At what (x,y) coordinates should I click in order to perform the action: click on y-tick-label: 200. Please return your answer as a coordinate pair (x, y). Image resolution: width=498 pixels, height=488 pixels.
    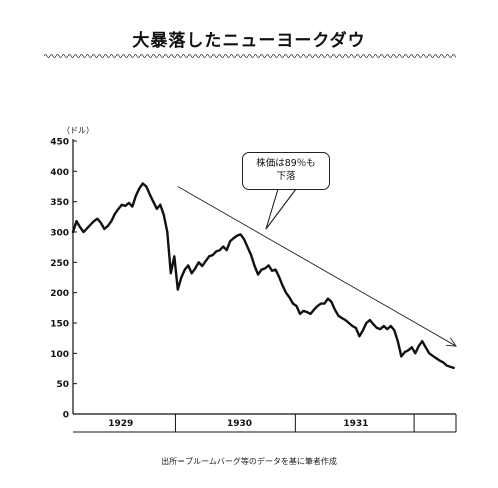
    Looking at the image, I should click on (59, 294).